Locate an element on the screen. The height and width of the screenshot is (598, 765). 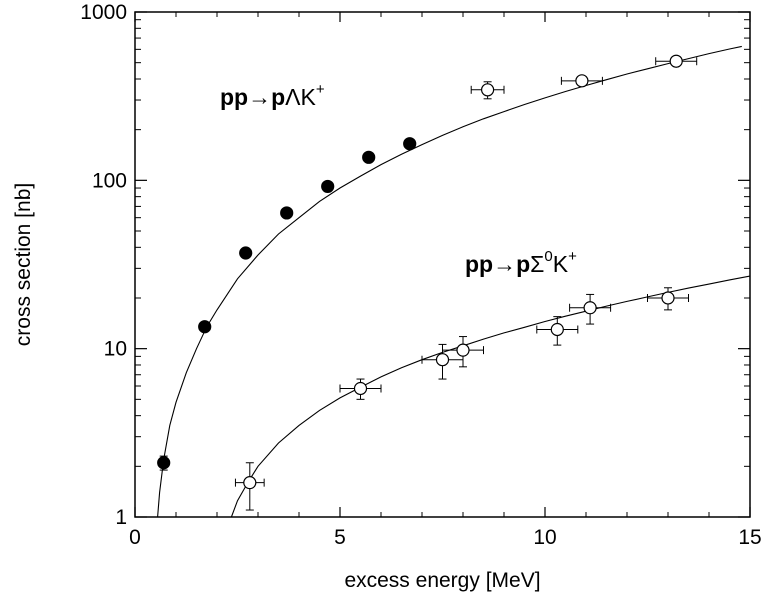
x-tick-label-0: 0 is located at coordinates (135, 537).